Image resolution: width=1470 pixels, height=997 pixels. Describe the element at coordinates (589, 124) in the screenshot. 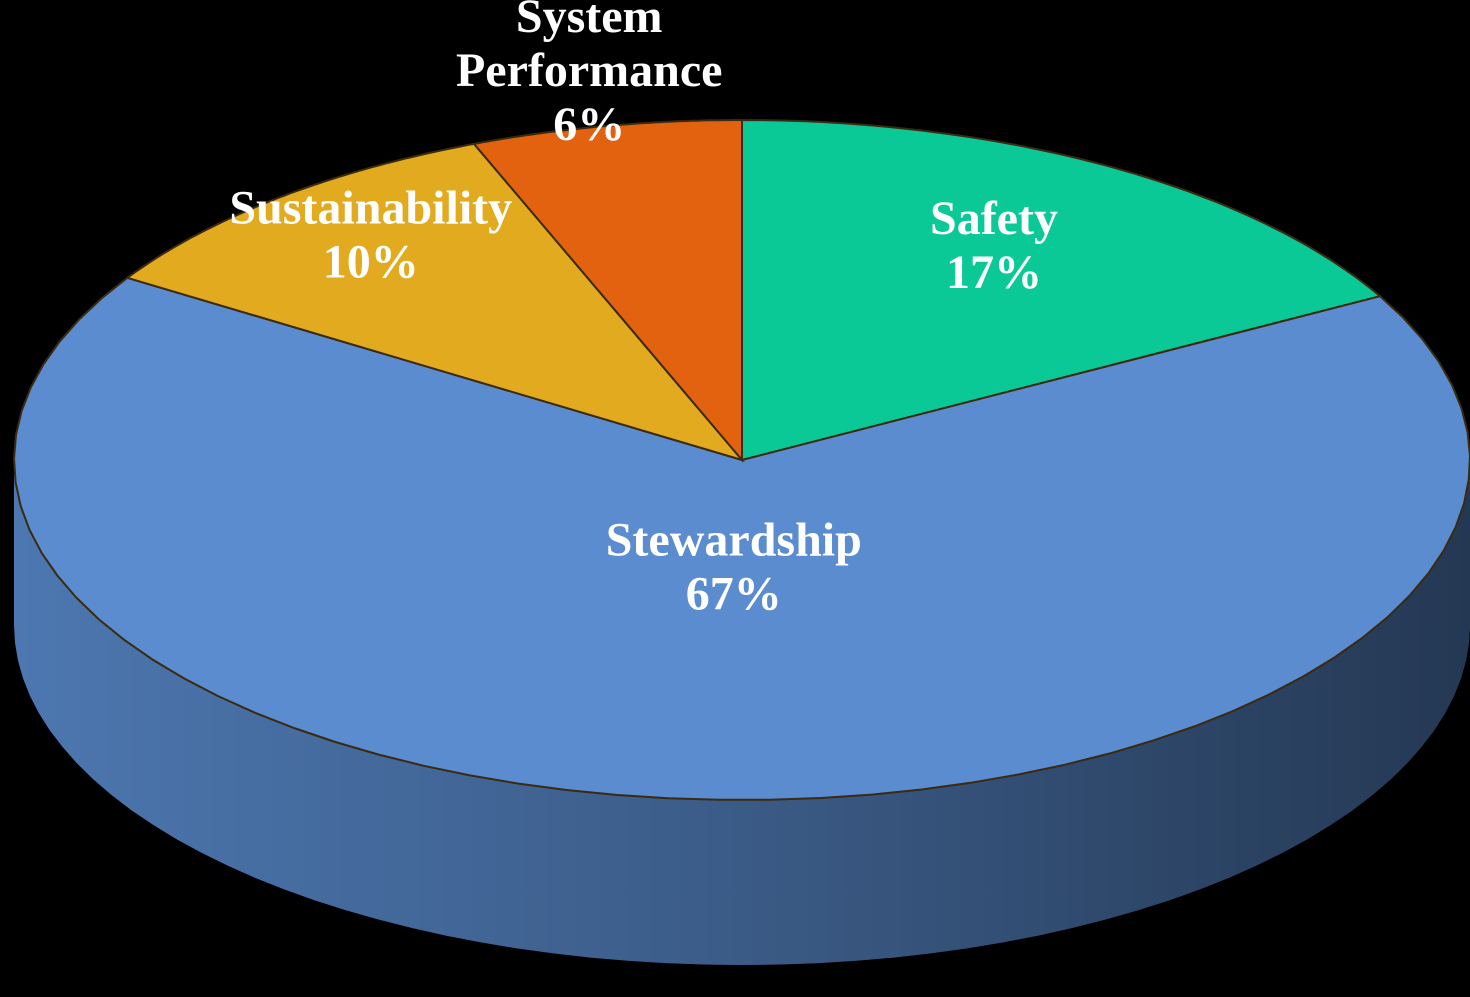

I see `data-label-value: 6%` at that location.